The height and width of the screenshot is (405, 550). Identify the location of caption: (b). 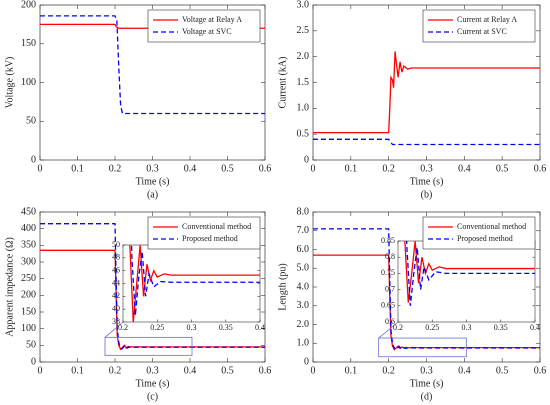
(427, 194).